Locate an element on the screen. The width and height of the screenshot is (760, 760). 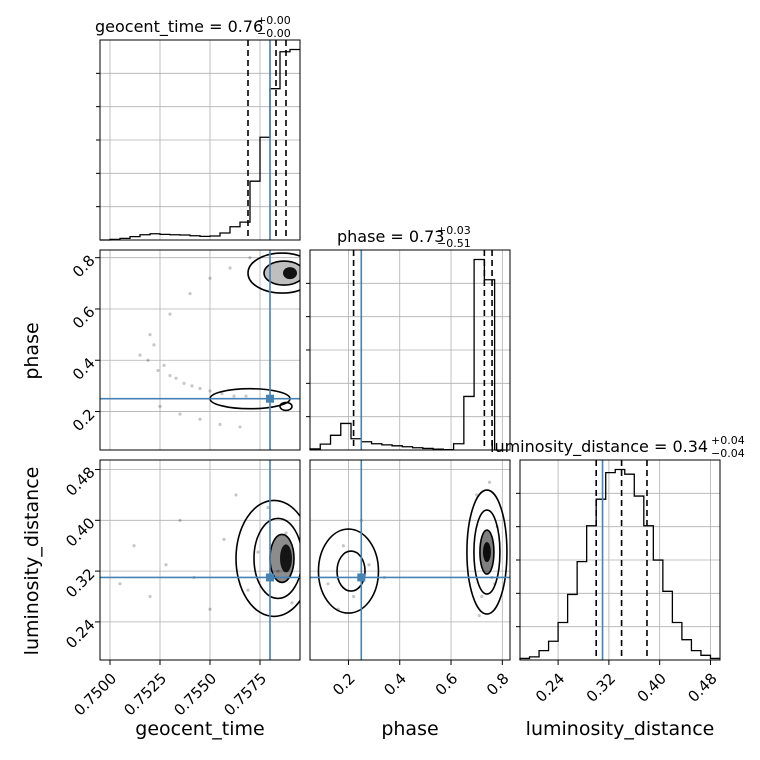
y-axis-label-phase: phase is located at coordinates (32, 350).